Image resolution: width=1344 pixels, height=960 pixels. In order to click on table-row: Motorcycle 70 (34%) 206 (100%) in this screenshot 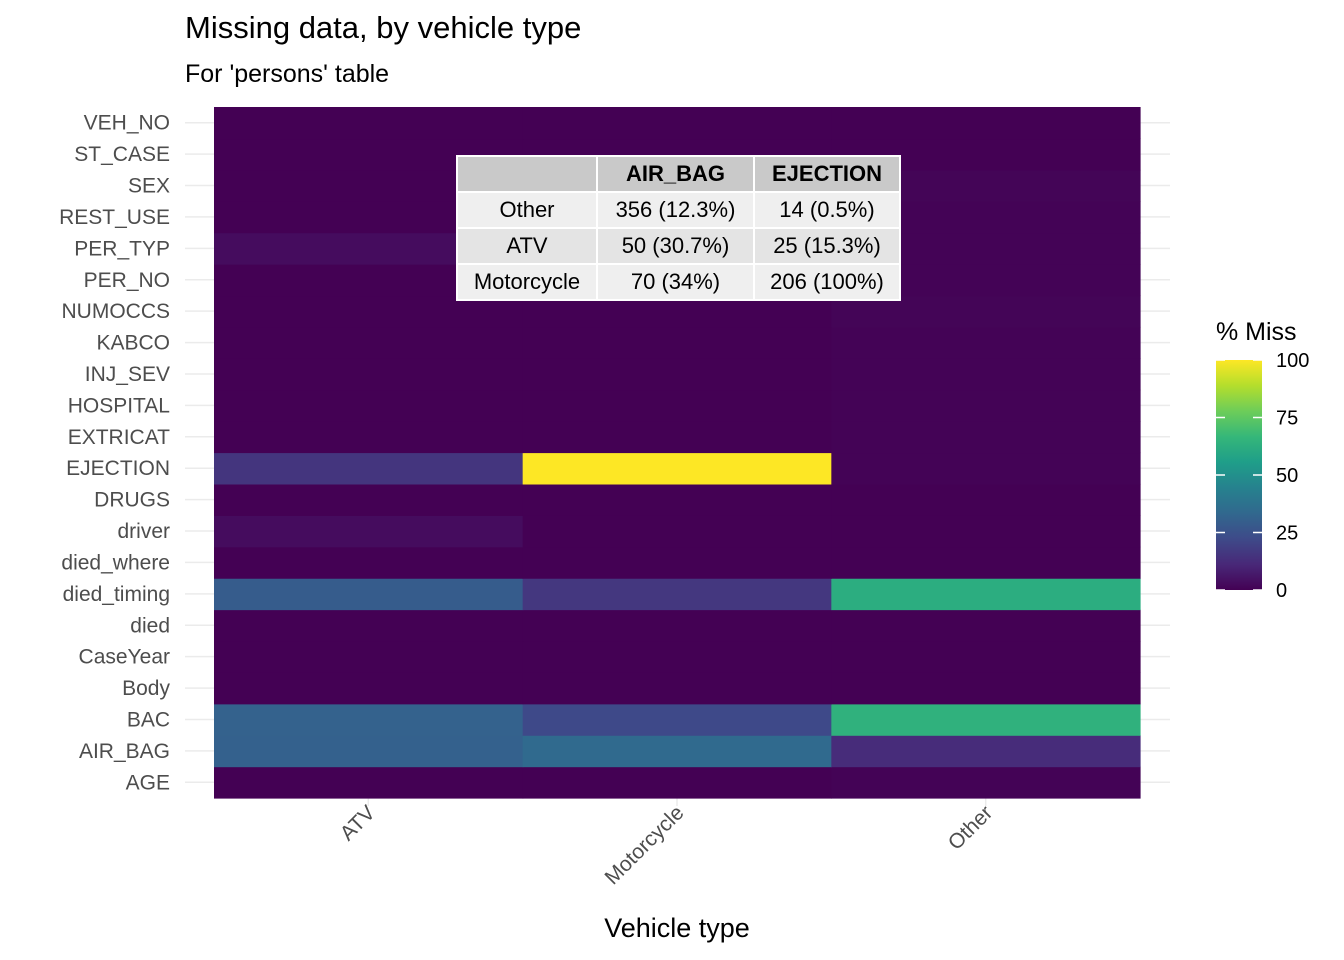, I will do `click(678, 282)`.